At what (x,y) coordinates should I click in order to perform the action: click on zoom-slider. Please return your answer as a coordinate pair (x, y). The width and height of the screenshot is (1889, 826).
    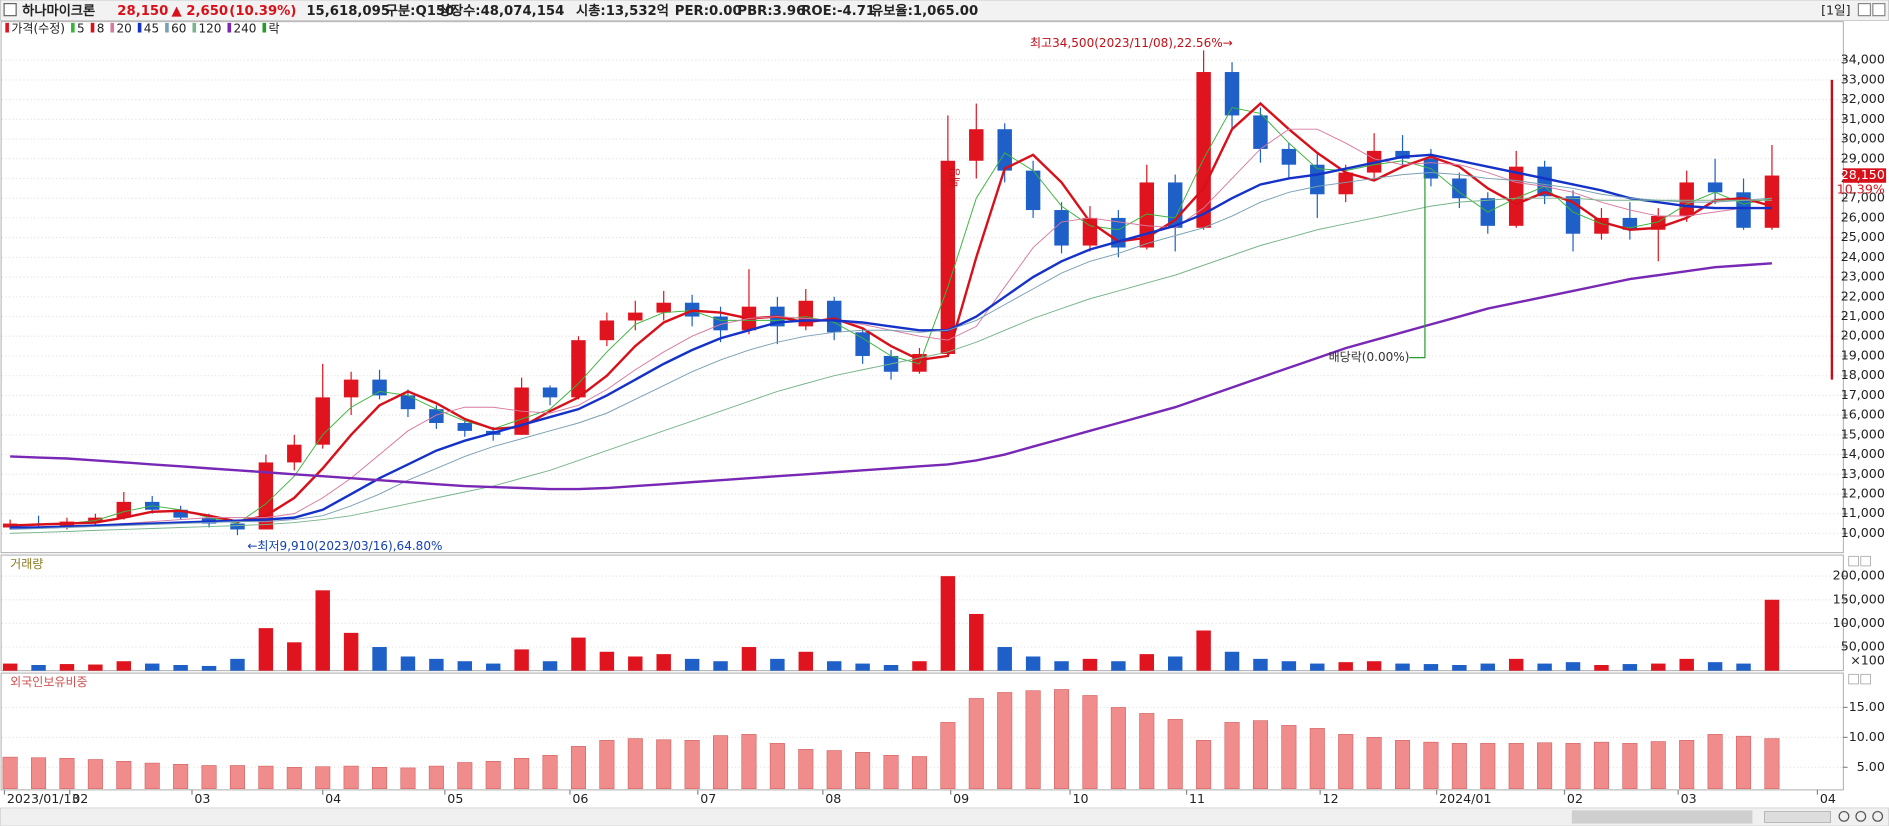
    Looking at the image, I should click on (1798, 817).